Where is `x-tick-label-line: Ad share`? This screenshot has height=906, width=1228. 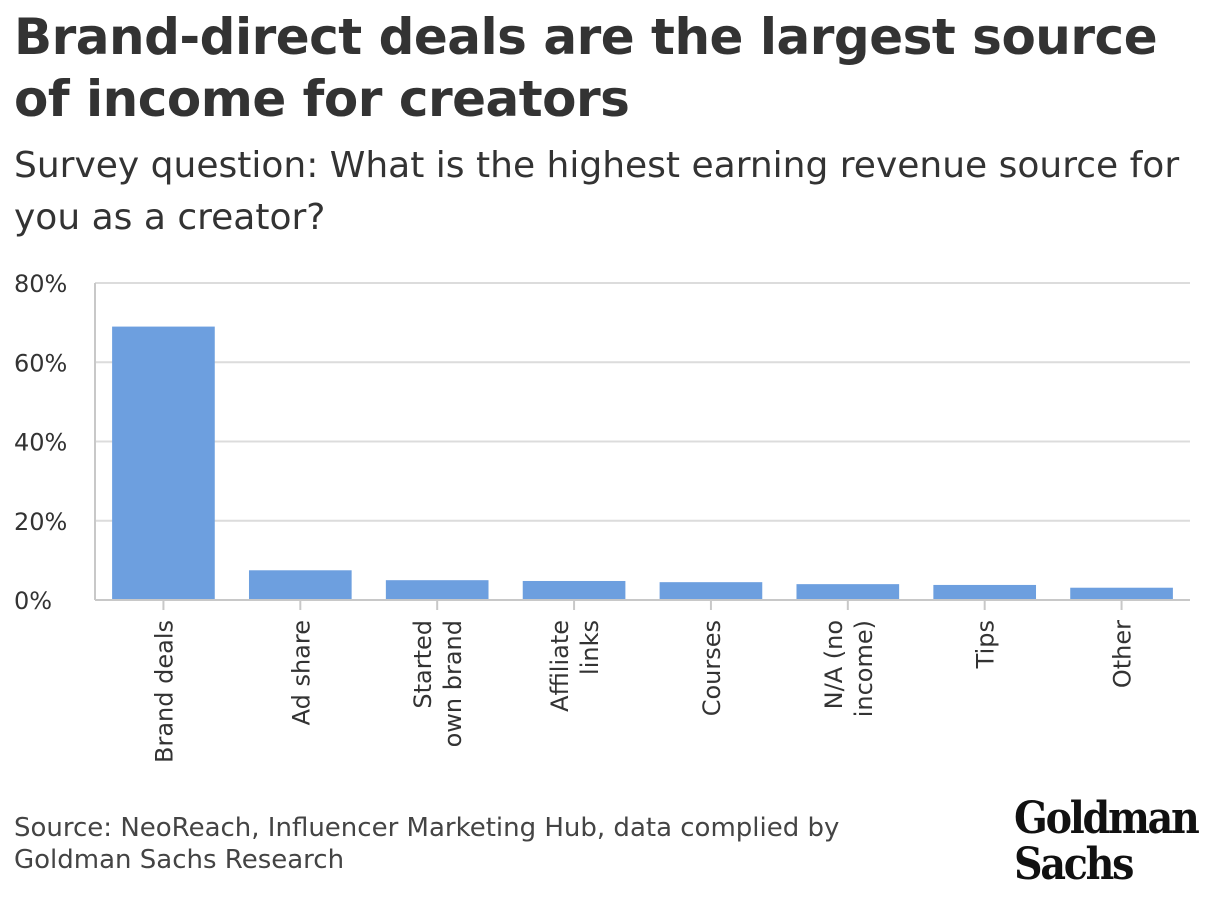 x-tick-label-line: Ad share is located at coordinates (301, 672).